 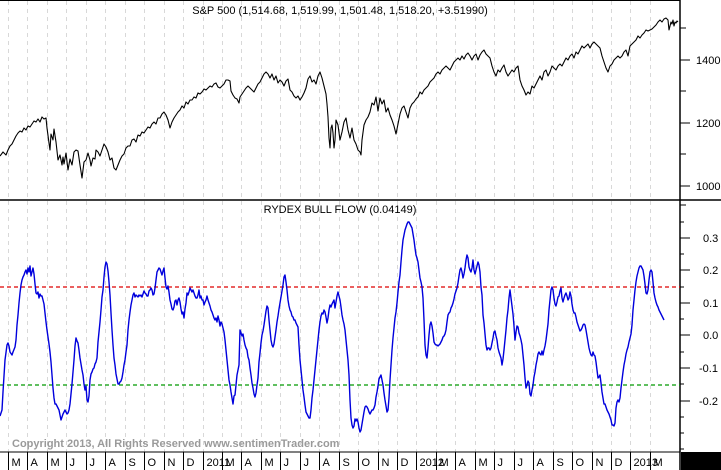 I want to click on rydex-tick-neg0.1: -0.1, so click(x=708, y=369).